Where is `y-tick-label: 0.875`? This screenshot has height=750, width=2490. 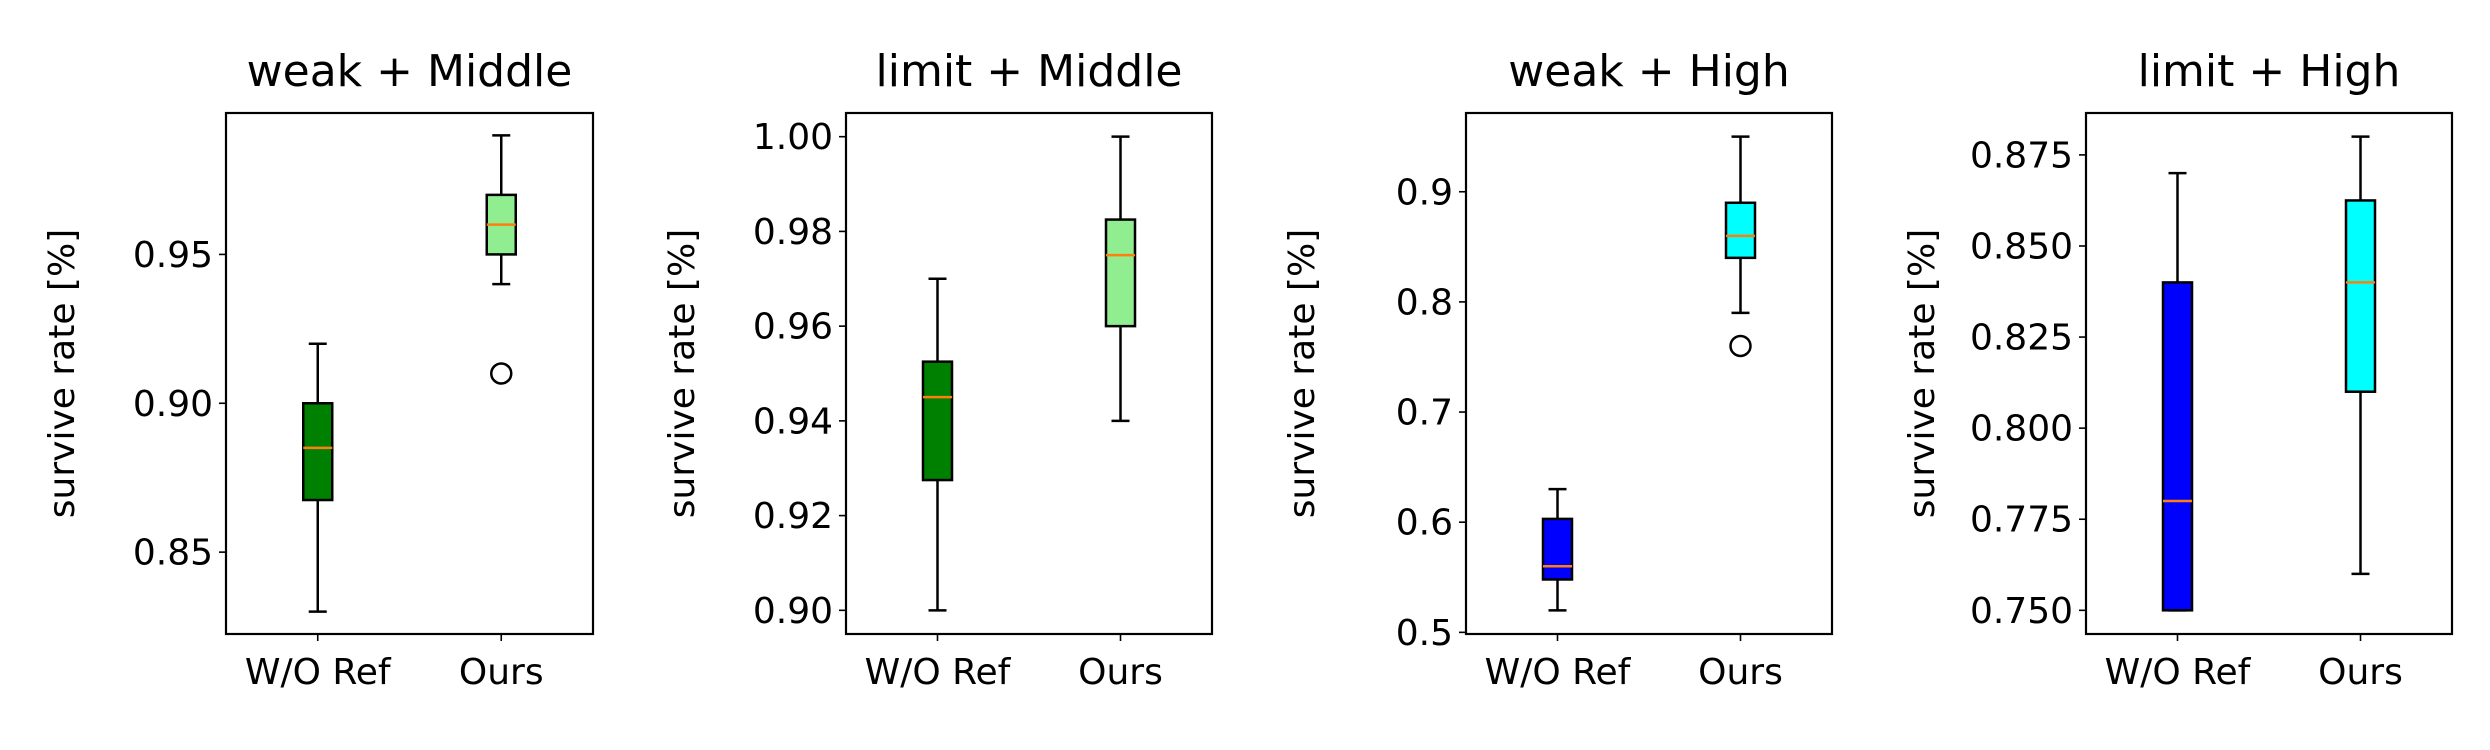 y-tick-label: 0.875 is located at coordinates (2021, 155).